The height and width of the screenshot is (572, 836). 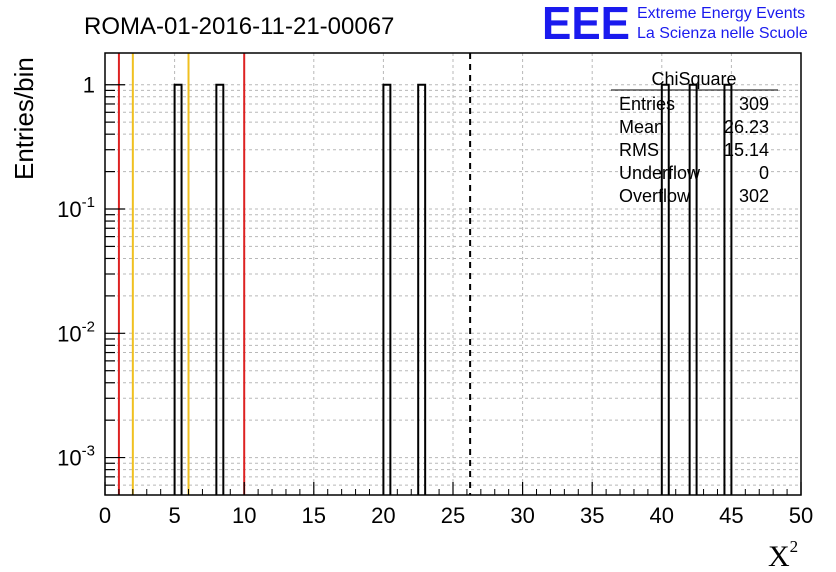 What do you see at coordinates (647, 104) in the screenshot?
I see `stats-entries-label: Entries` at bounding box center [647, 104].